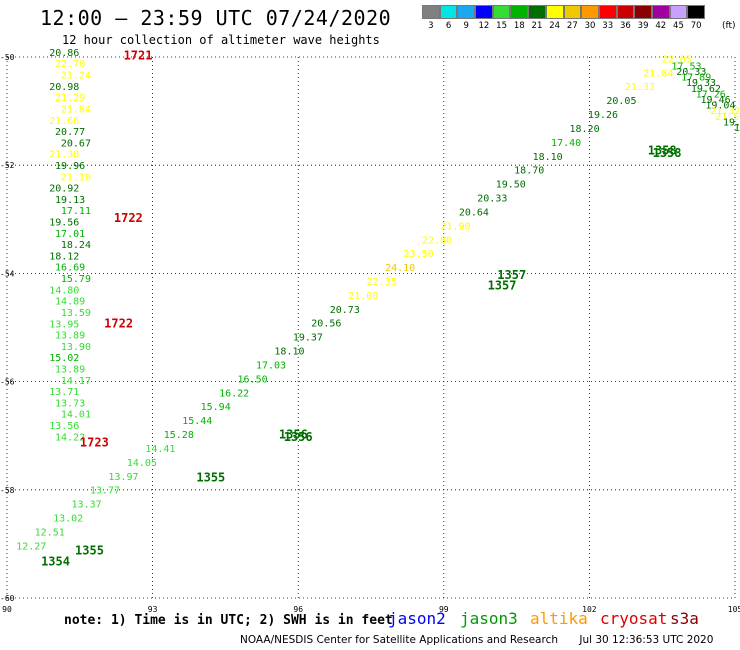 The image size is (740, 650). I want to click on wave-height-value: 13.37, so click(87, 505).